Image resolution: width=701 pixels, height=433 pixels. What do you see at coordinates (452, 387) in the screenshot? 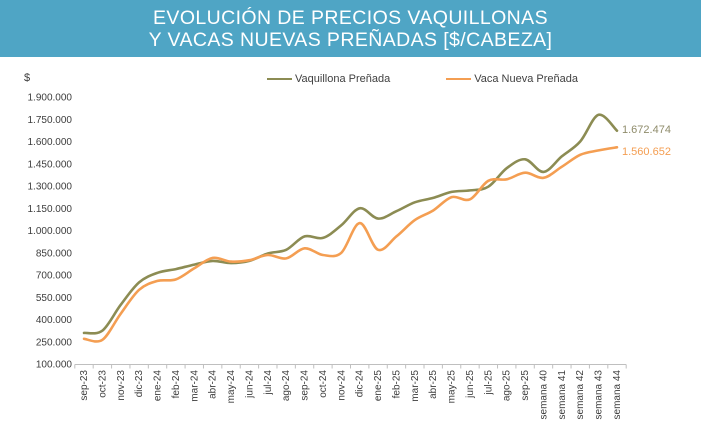
I see `x-axis-tick-label: may-25` at bounding box center [452, 387].